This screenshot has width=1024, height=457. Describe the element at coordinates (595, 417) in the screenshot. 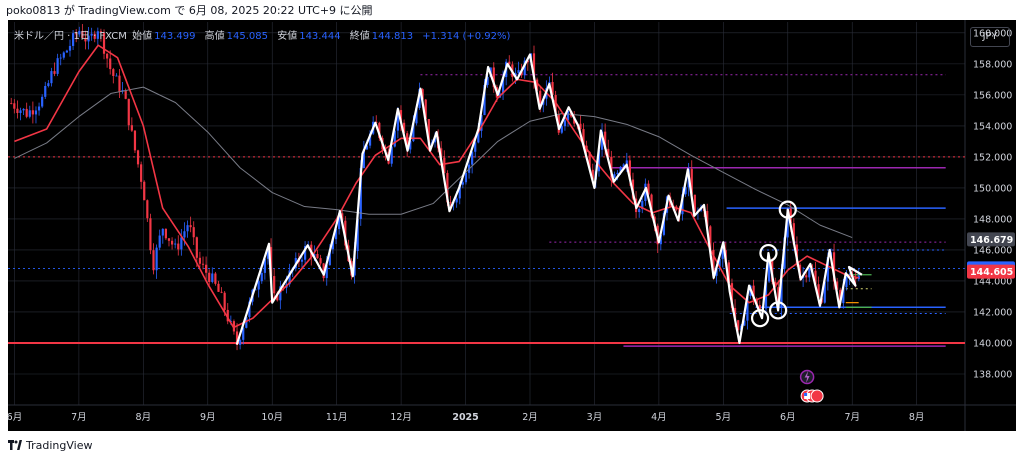

I see `x-tick-label-9: 3月` at that location.